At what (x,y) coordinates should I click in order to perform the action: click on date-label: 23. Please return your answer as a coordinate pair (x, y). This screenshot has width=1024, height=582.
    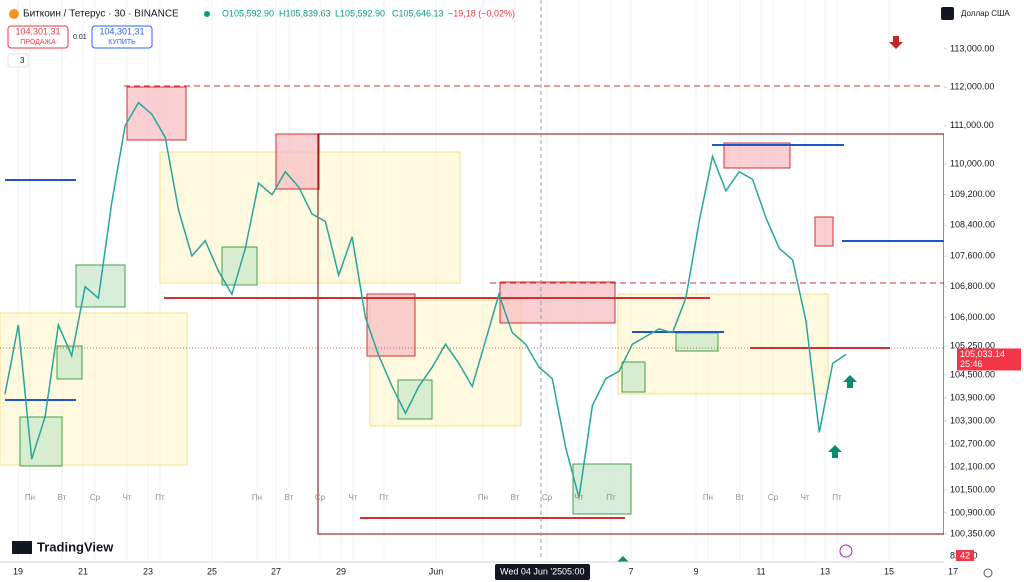
    Looking at the image, I should click on (148, 571).